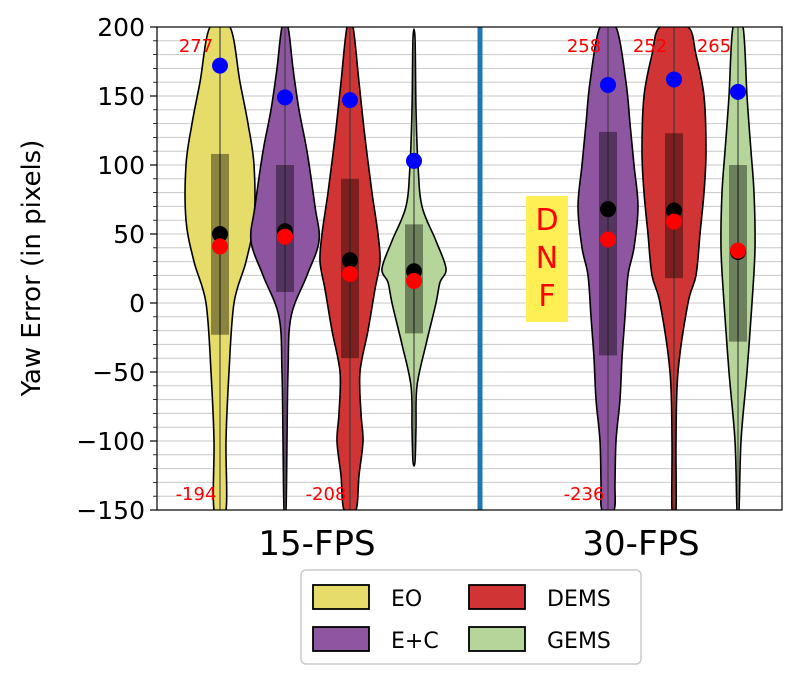 This screenshot has height=679, width=797. What do you see at coordinates (640, 544) in the screenshot?
I see `x-group-label: 30-FPS` at bounding box center [640, 544].